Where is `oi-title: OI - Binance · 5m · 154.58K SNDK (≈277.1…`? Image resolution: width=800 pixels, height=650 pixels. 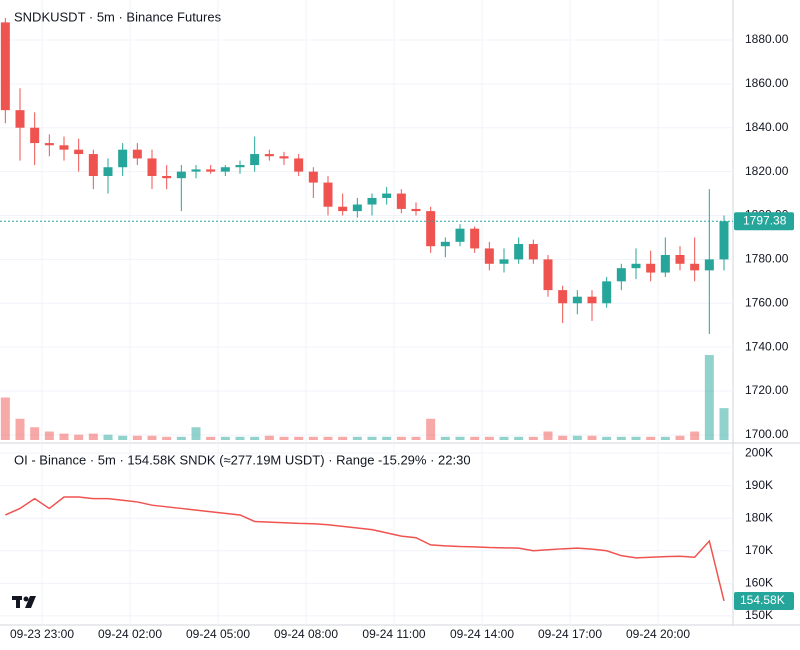 oi-title: OI - Binance · 5m · 154.58K SNDK (≈277.1… is located at coordinates (242, 459).